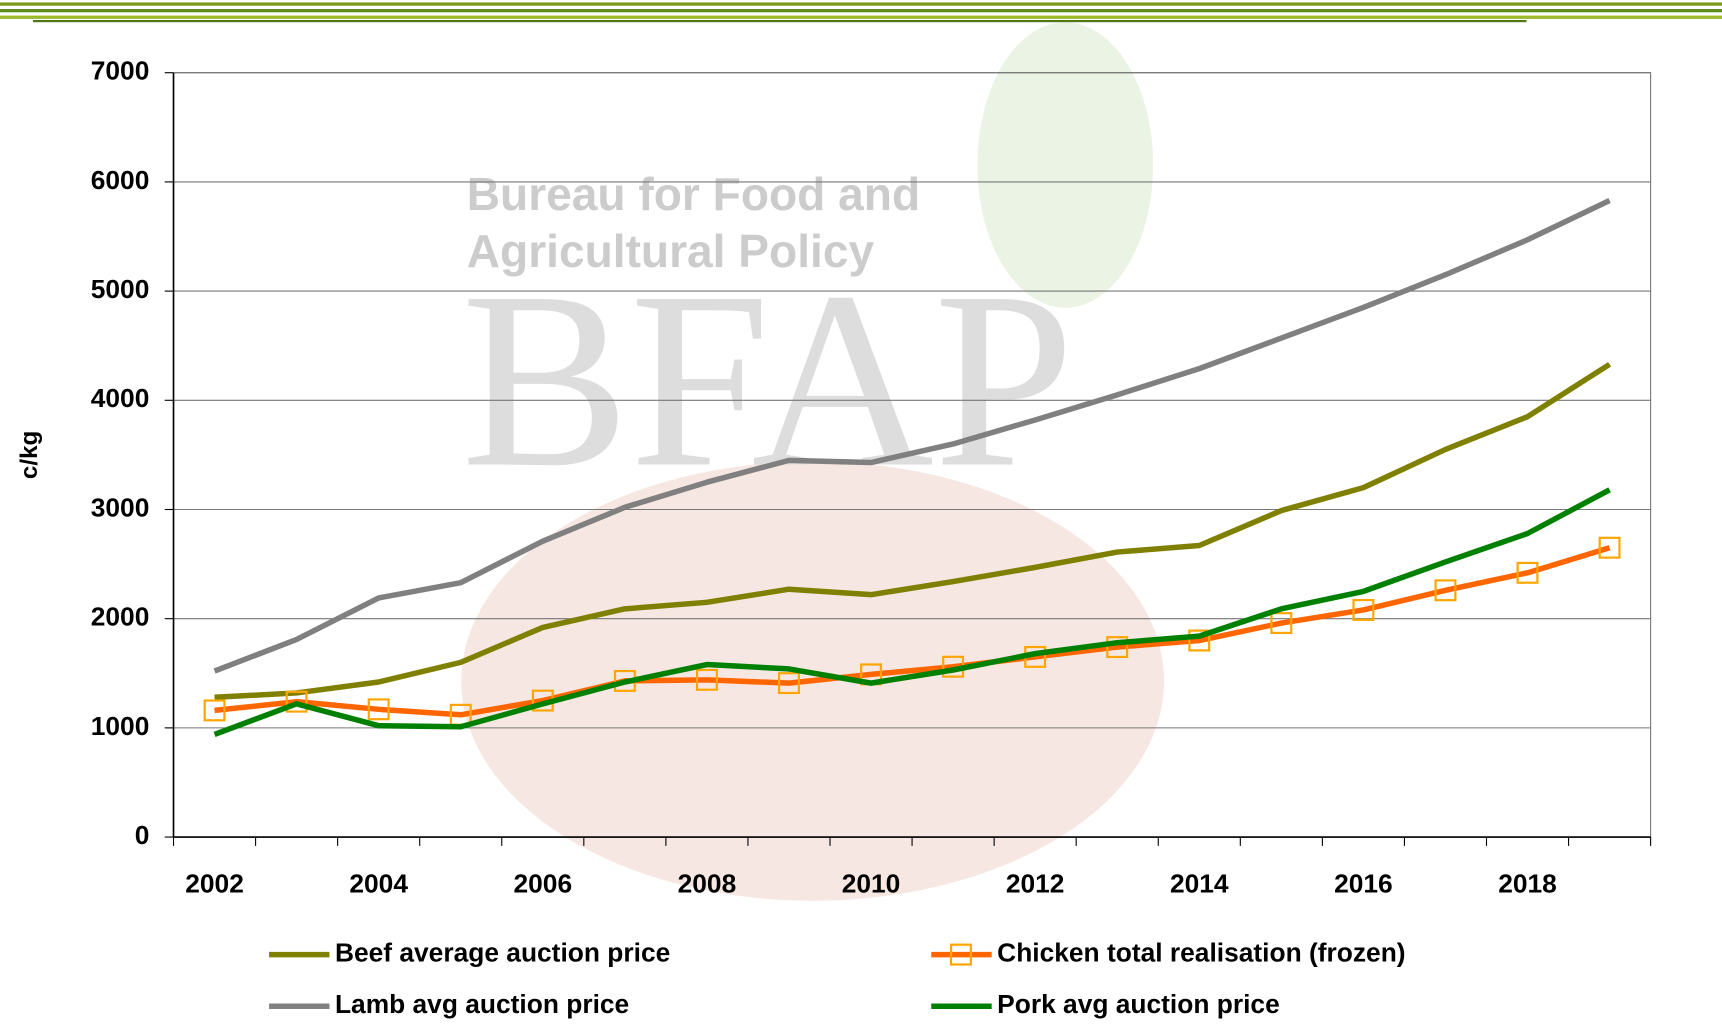  I want to click on legend-label: Beef average auction price, so click(502, 953).